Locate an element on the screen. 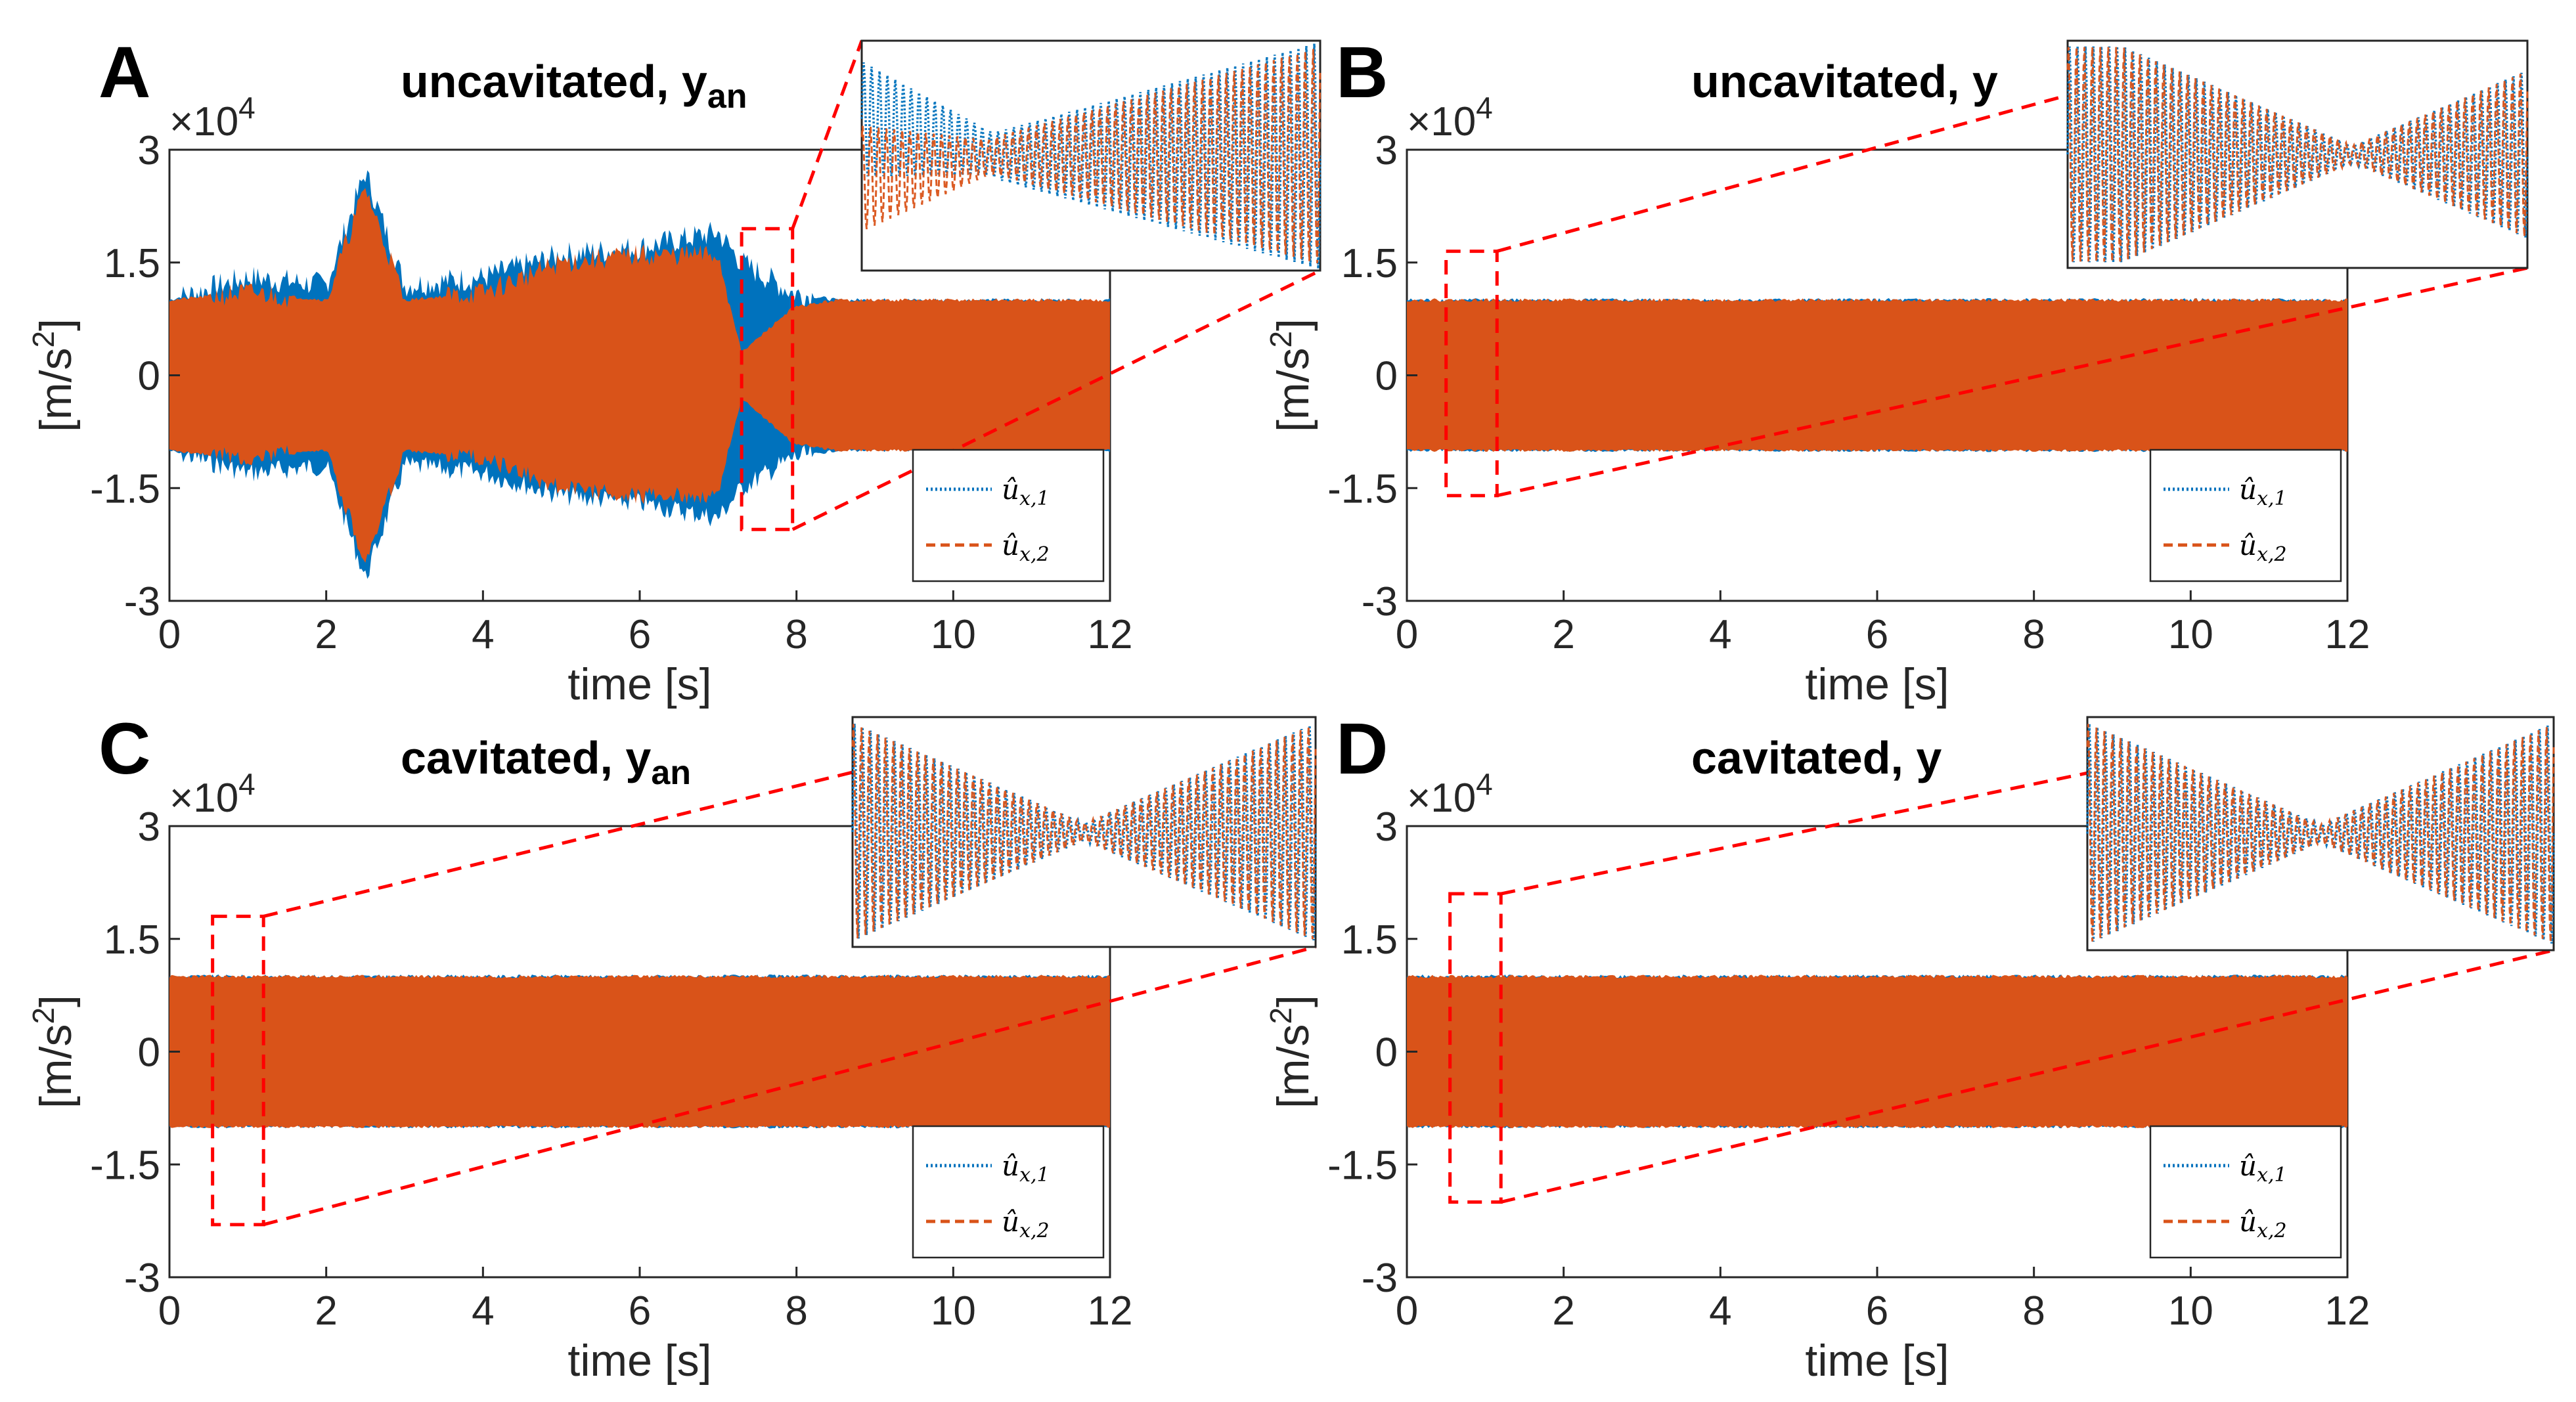  panel-title: uncavitated, y is located at coordinates (1844, 81).